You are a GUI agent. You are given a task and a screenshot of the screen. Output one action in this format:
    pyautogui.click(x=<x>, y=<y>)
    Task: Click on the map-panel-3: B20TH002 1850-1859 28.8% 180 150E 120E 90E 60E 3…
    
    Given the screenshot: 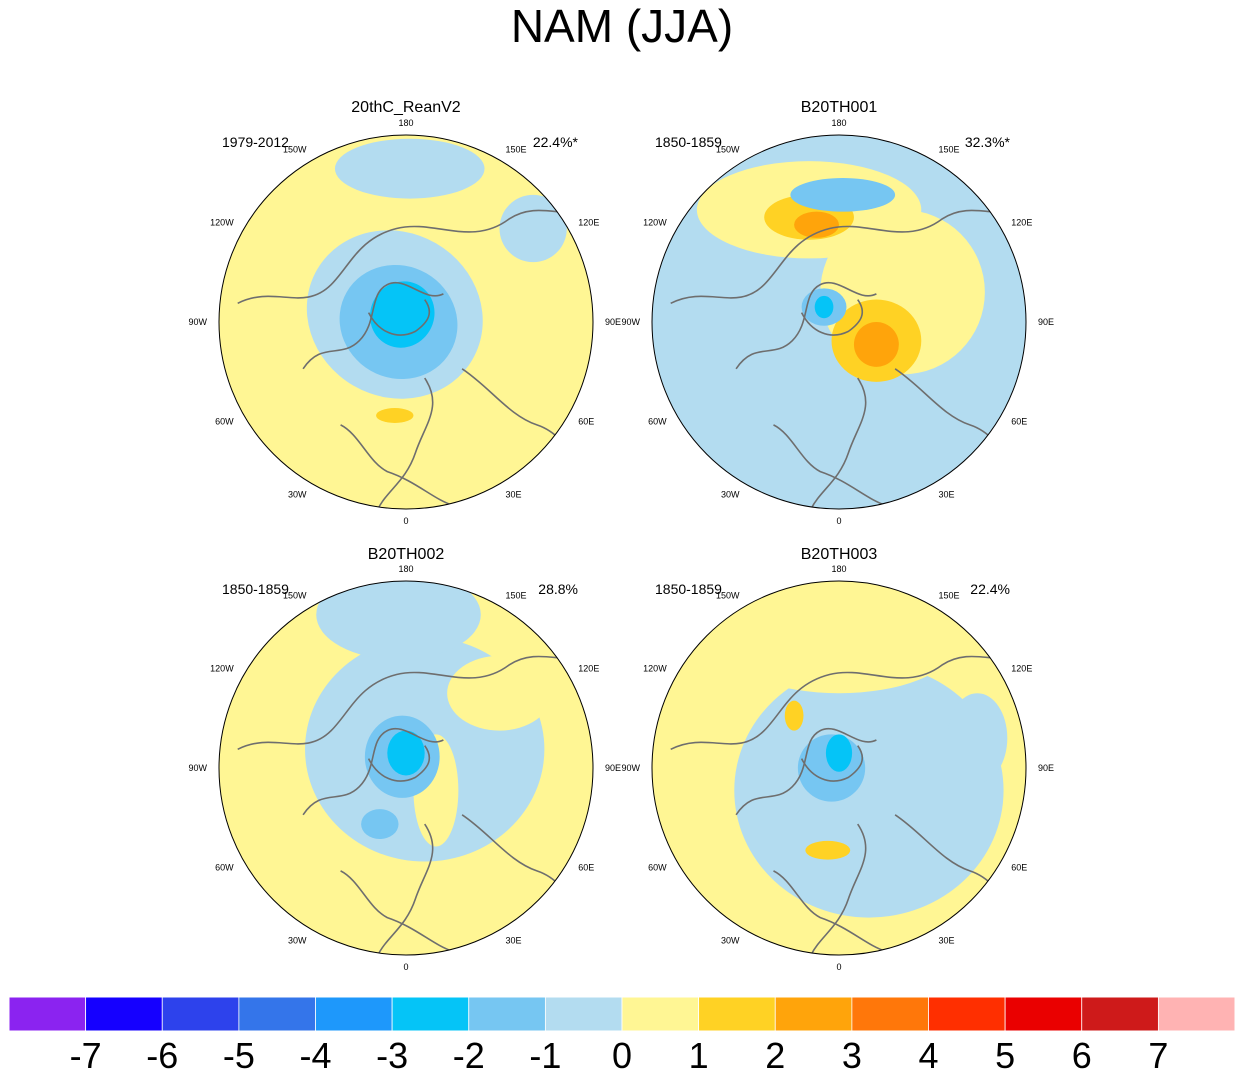 What is the action you would take?
    pyautogui.click(x=404, y=759)
    